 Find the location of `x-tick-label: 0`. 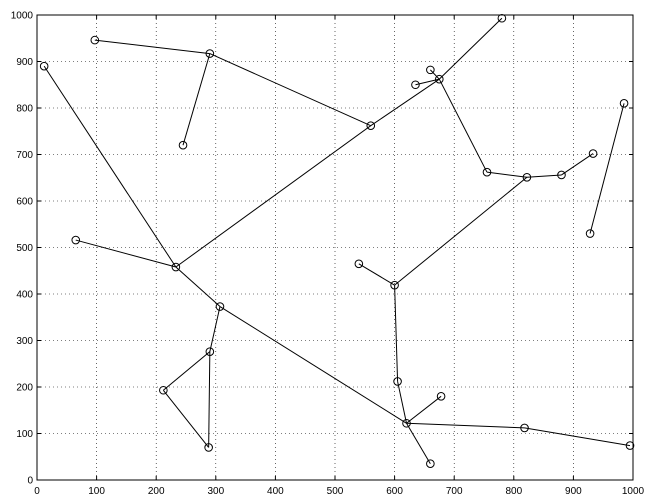

x-tick-label: 0 is located at coordinates (37, 491).